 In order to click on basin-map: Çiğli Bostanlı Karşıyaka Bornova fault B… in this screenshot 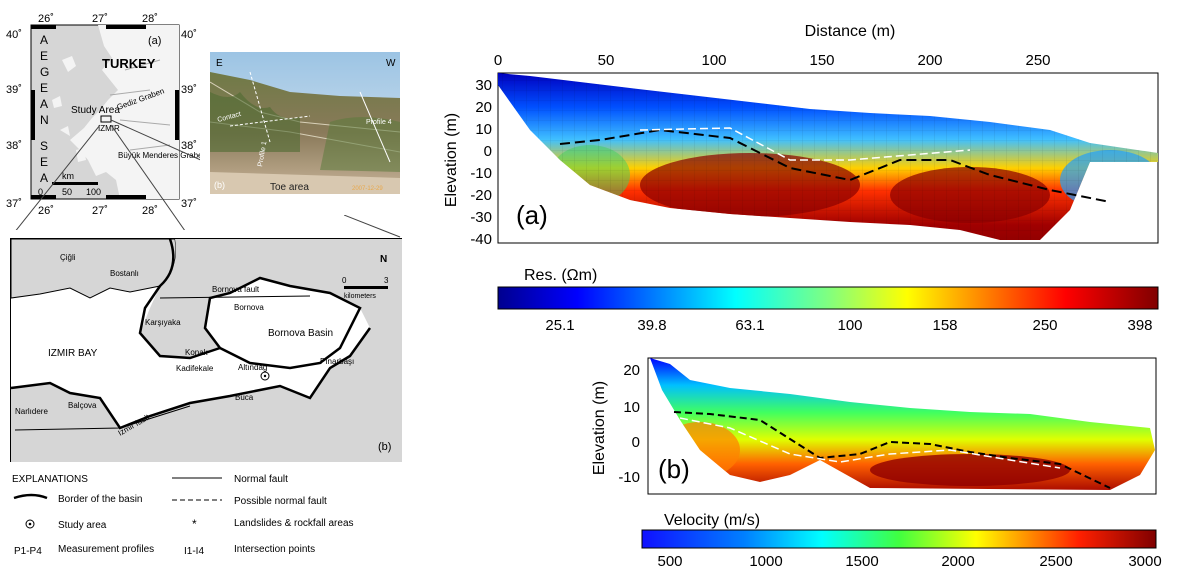, I will do `click(206, 350)`.